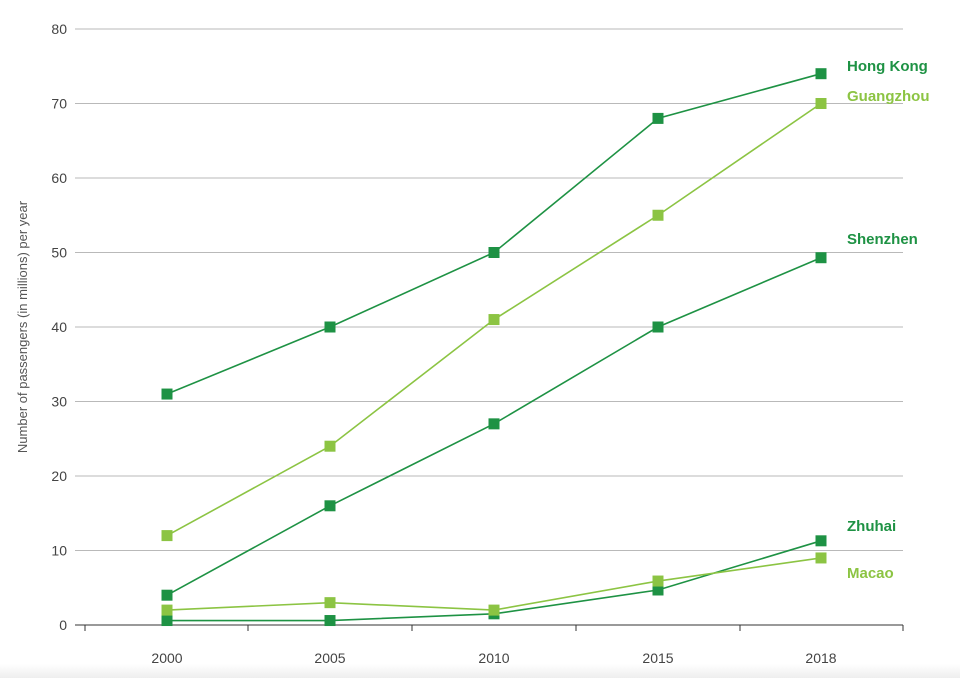 The height and width of the screenshot is (678, 960). What do you see at coordinates (59, 29) in the screenshot?
I see `y-tick-label-80: 80` at bounding box center [59, 29].